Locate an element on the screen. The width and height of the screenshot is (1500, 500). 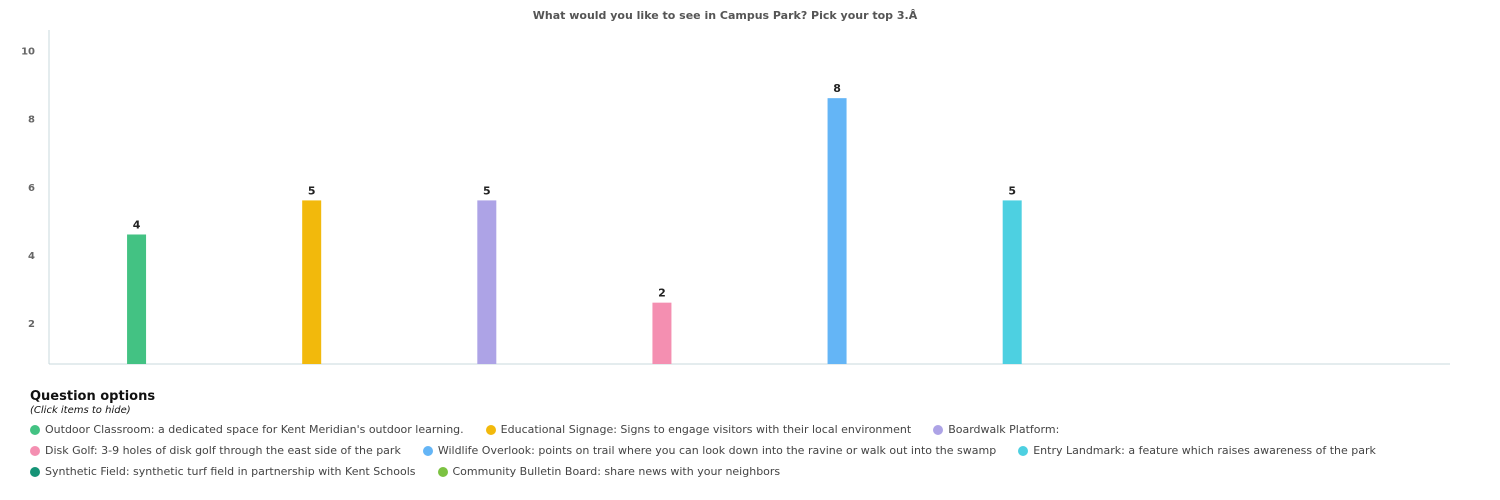
bar-value-label: 8 is located at coordinates (837, 88).